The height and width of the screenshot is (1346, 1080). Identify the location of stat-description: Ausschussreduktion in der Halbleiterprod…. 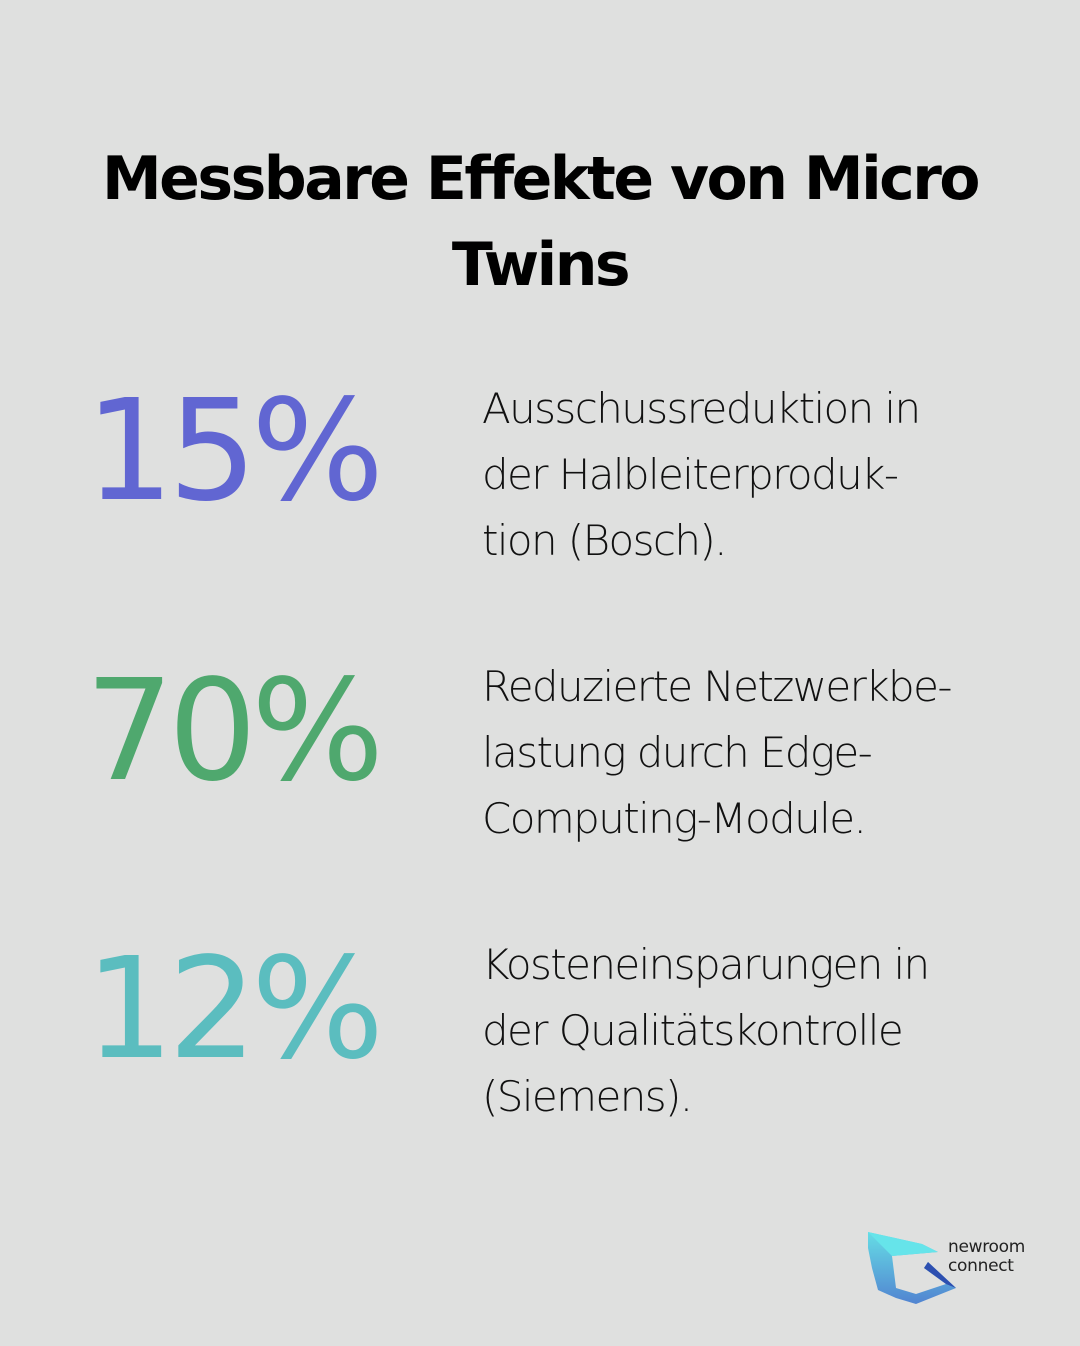
(762, 475).